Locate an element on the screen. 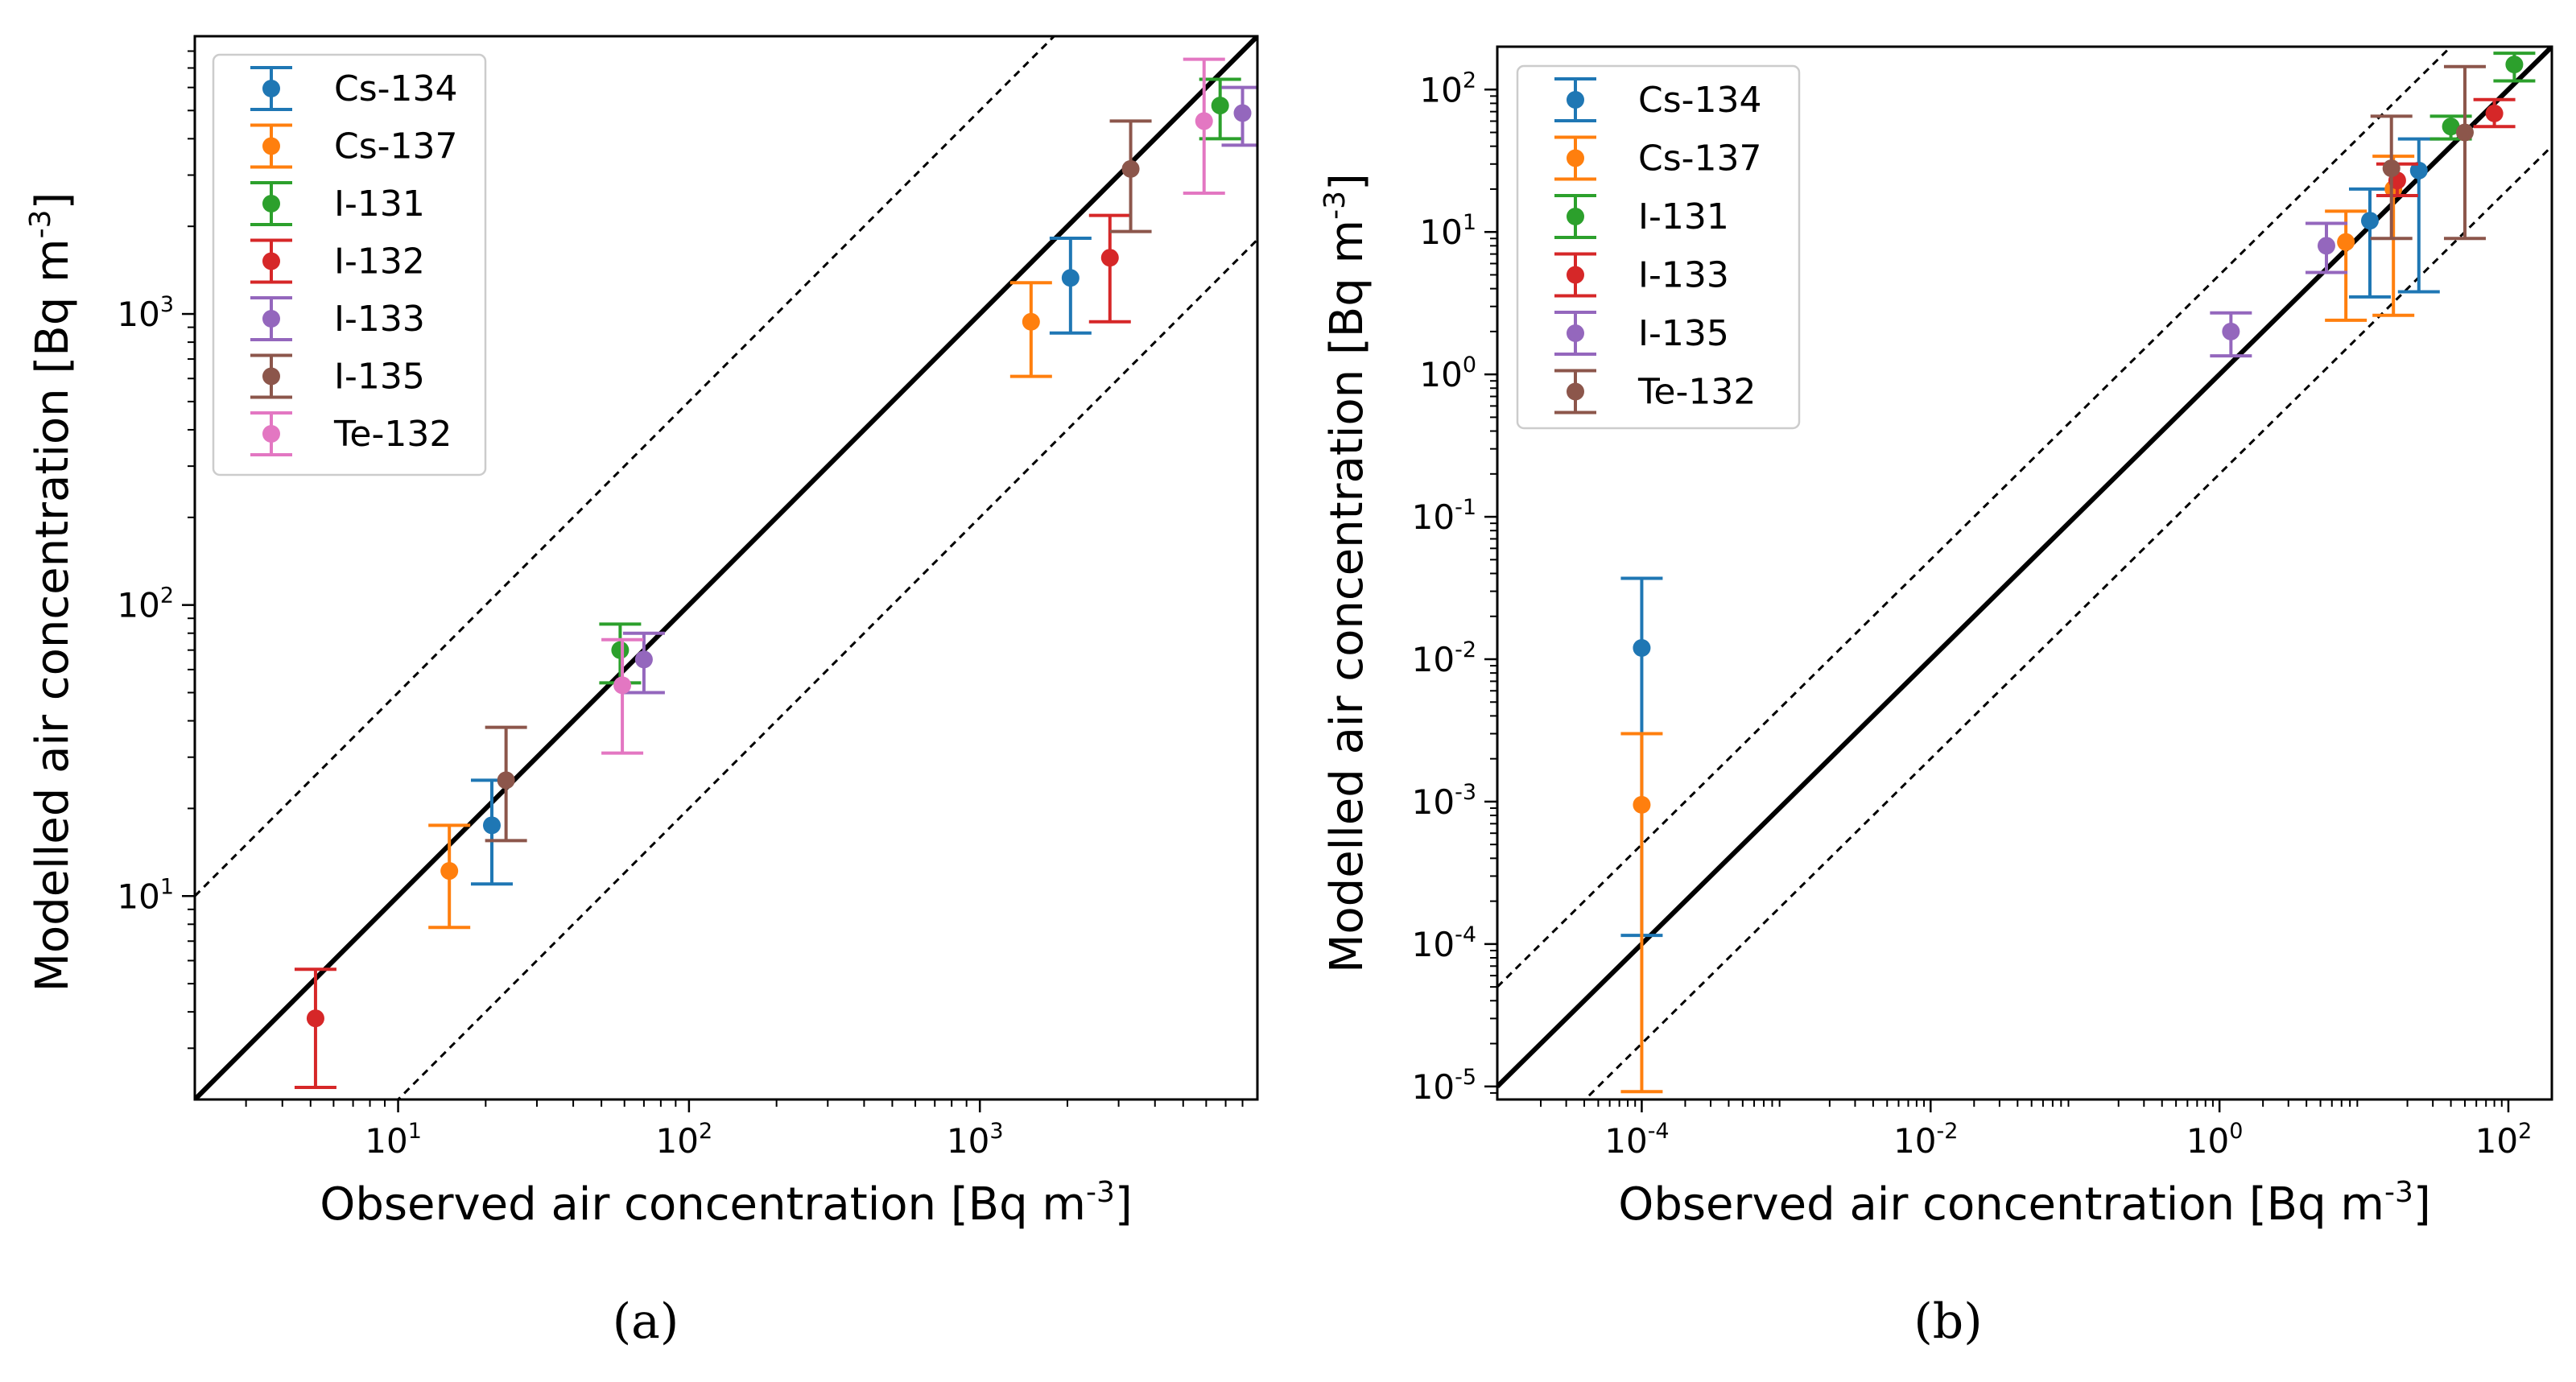 Image resolution: width=2576 pixels, height=1382 pixels. x-tick-exponent: 1 is located at coordinates (415, 1132).